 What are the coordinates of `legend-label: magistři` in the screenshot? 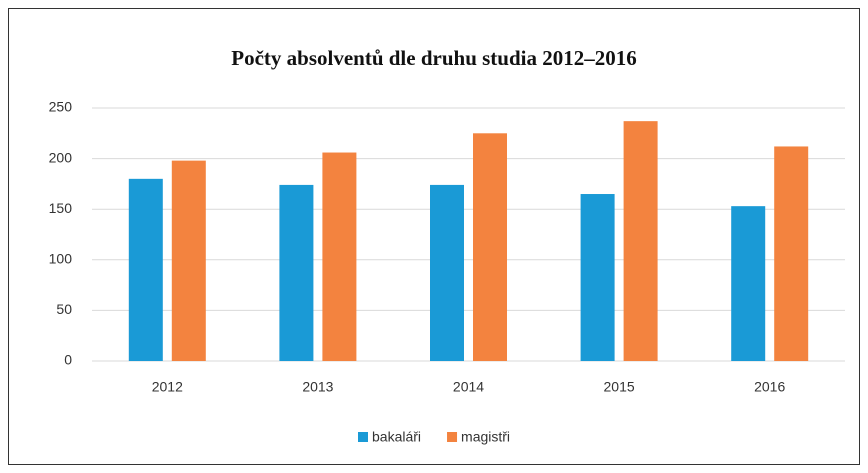 It's located at (485, 437).